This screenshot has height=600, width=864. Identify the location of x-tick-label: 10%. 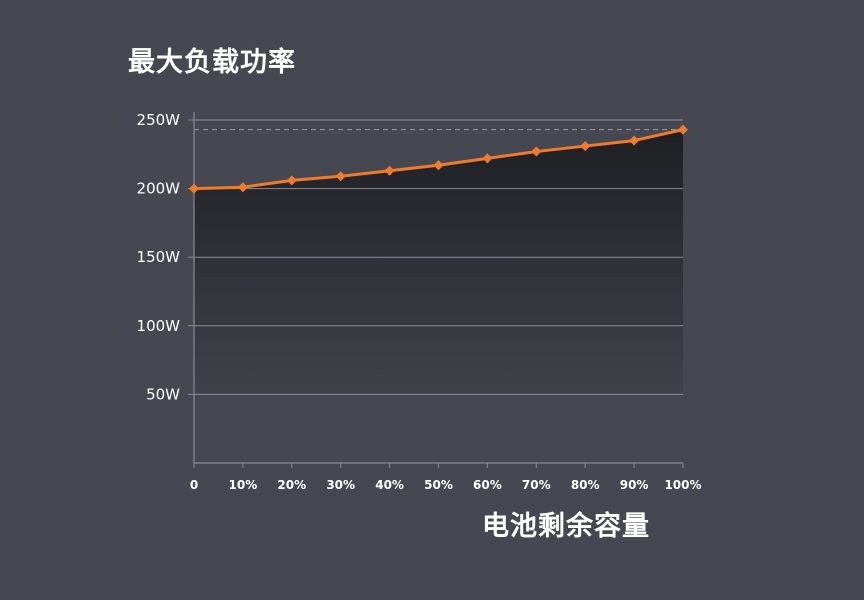
(243, 485).